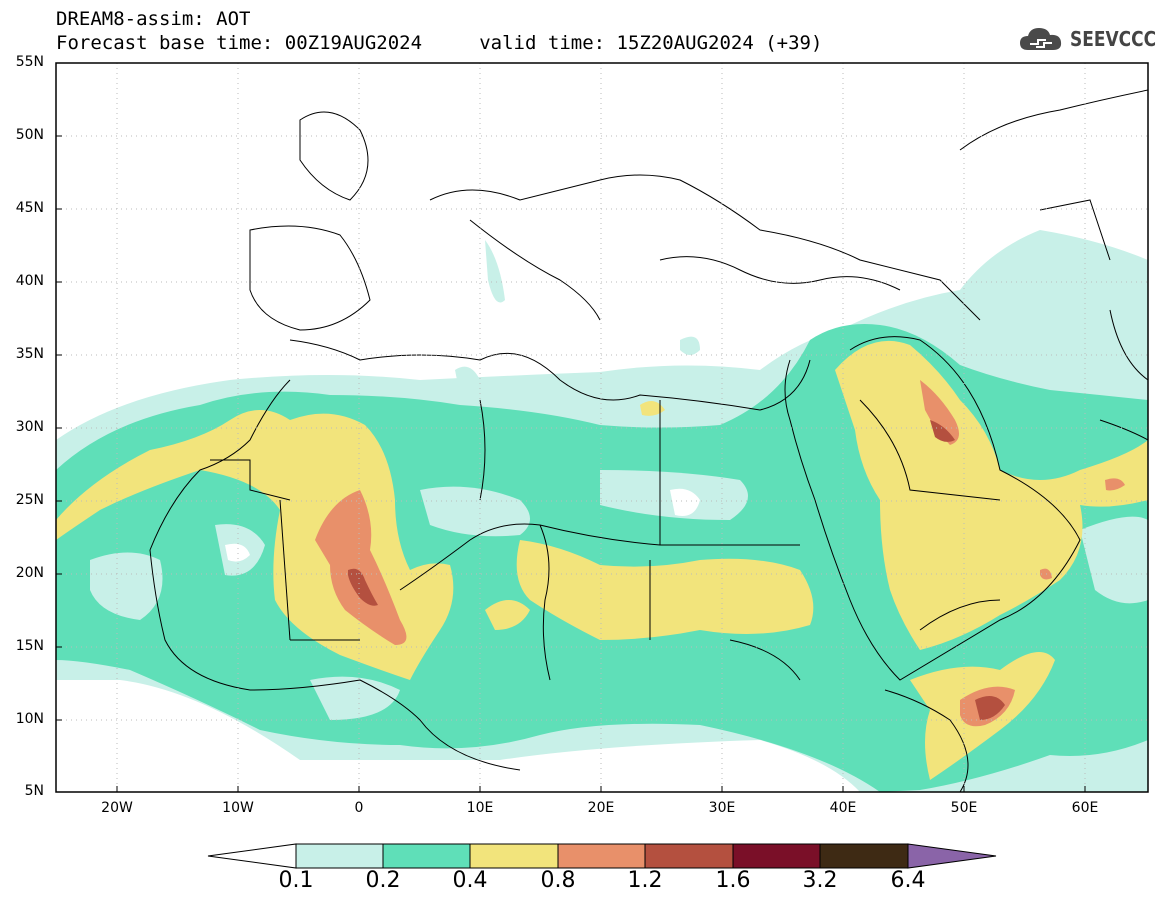 This screenshot has width=1165, height=905. What do you see at coordinates (480, 808) in the screenshot?
I see `lon-label: 10E` at bounding box center [480, 808].